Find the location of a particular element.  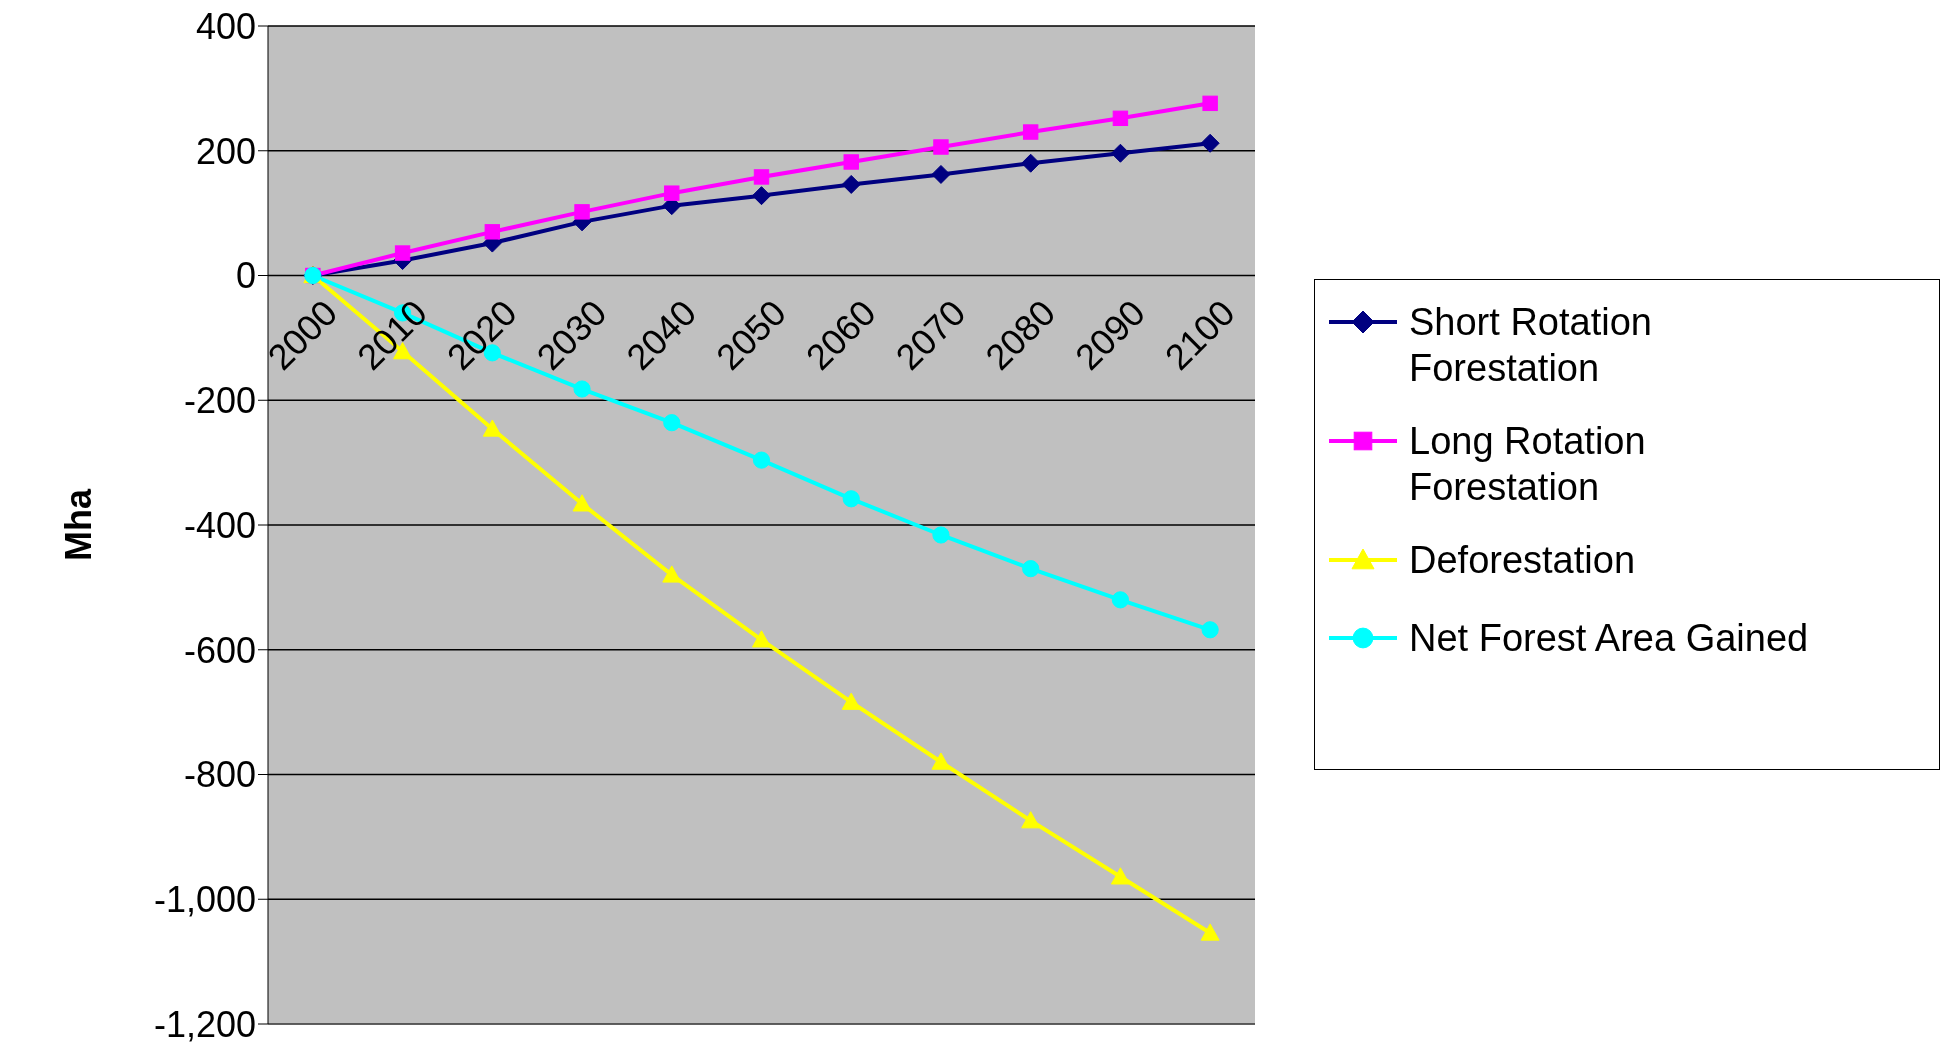

legend-label: Deforestation is located at coordinates (1522, 560).